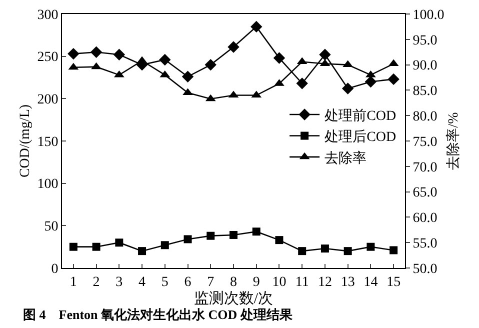 This screenshot has width=479, height=328. Describe the element at coordinates (345, 158) in the screenshot. I see `legend-label: 去除率` at that location.